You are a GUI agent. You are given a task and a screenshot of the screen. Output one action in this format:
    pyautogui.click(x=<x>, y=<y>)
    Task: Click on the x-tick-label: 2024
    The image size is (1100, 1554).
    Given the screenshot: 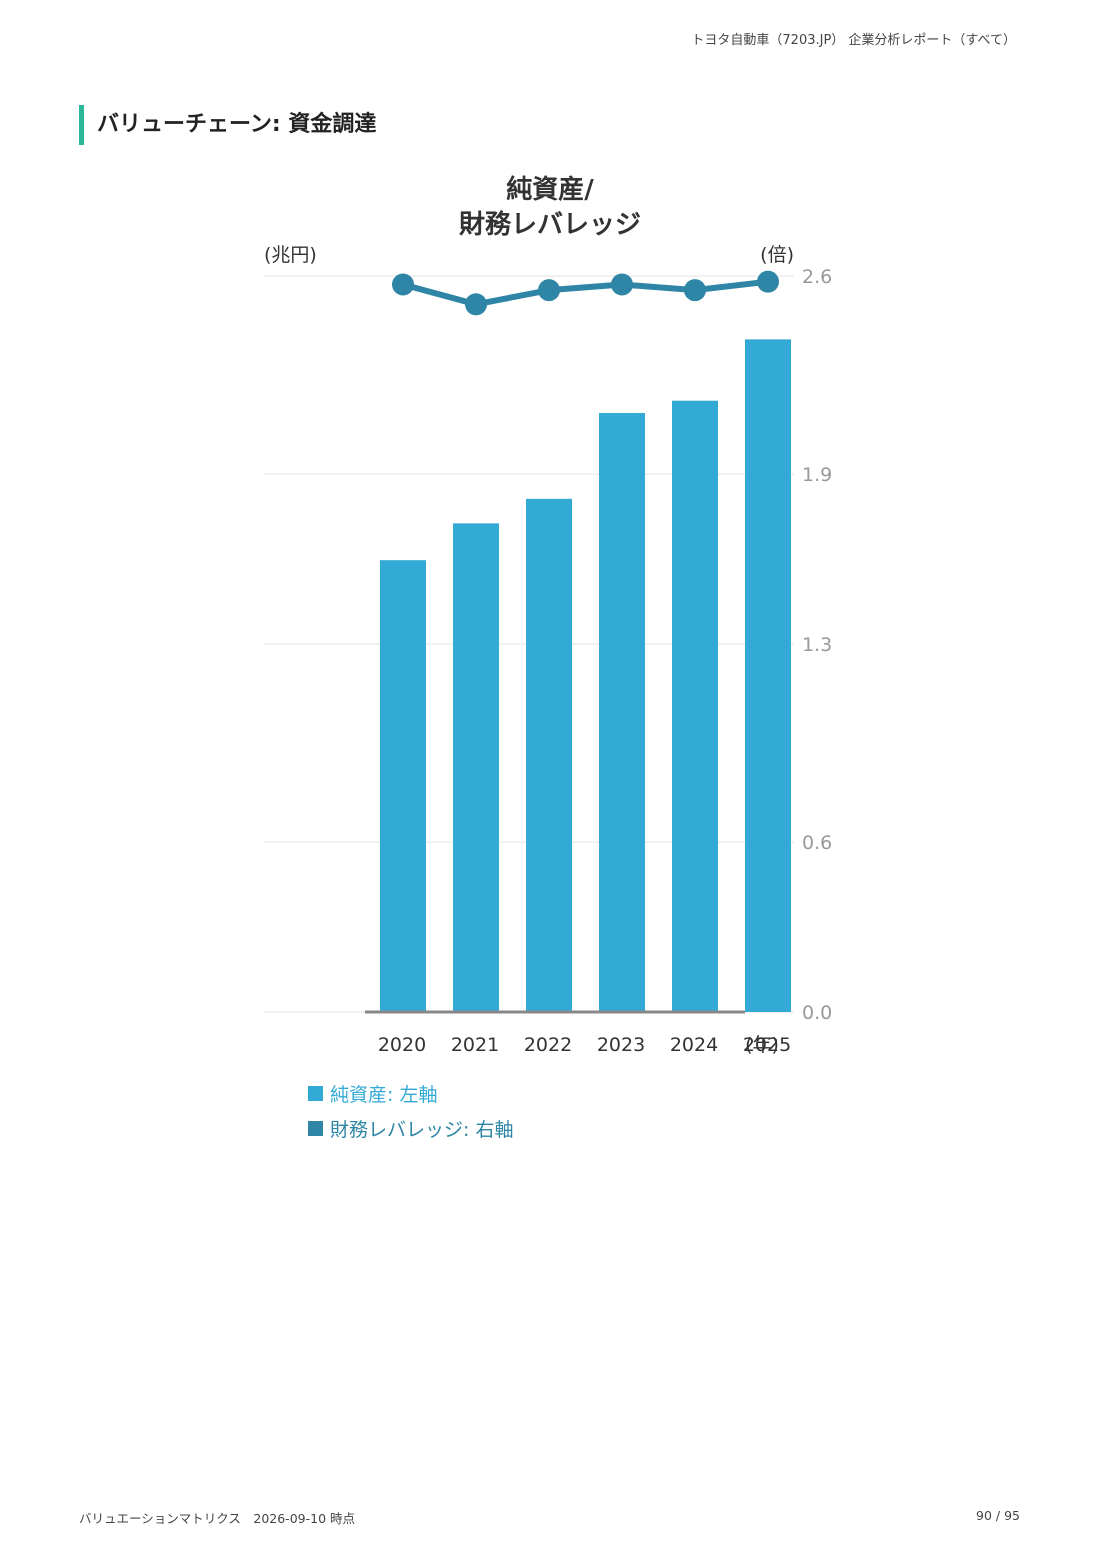 What is the action you would take?
    pyautogui.click(x=694, y=1045)
    